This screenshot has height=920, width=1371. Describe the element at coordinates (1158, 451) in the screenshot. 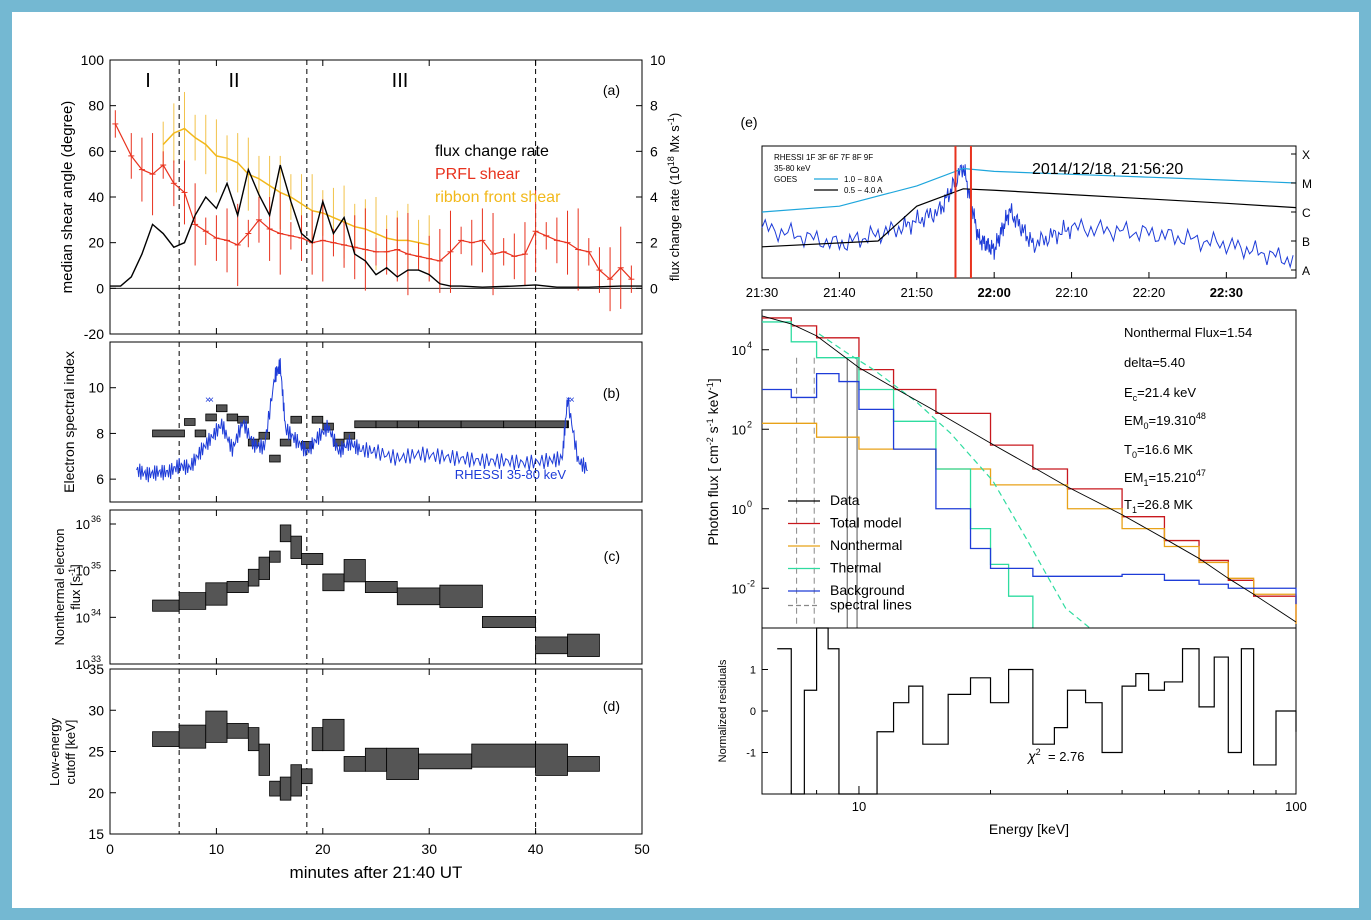

I see `fit-t0: T0=16.6 MK` at that location.